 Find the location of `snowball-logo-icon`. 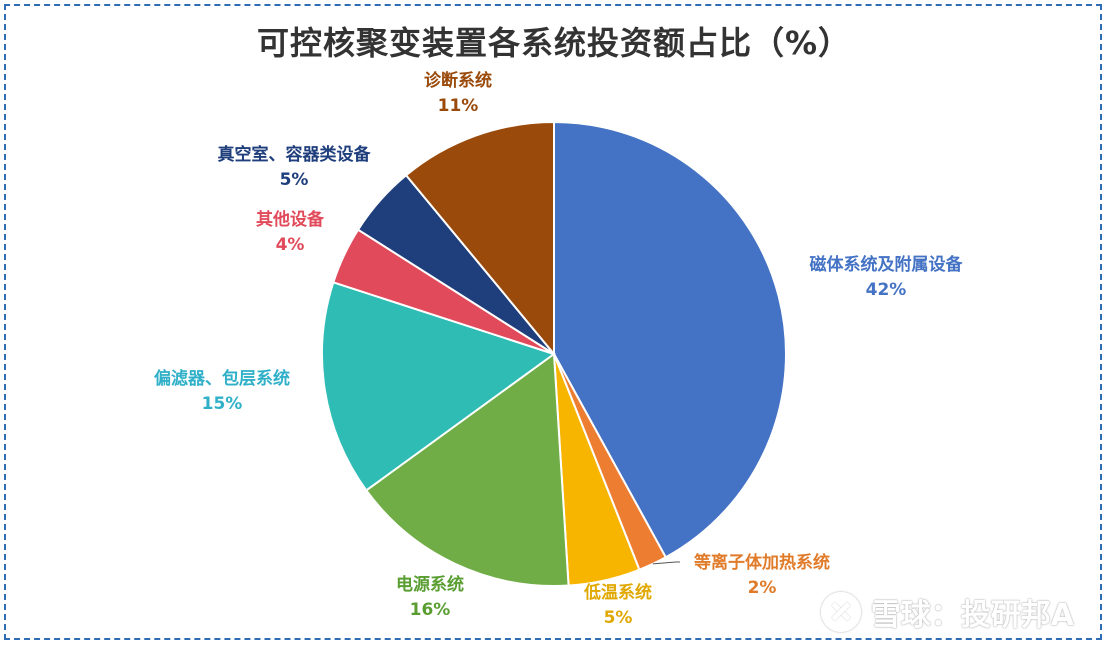

snowball-logo-icon is located at coordinates (840, 612).